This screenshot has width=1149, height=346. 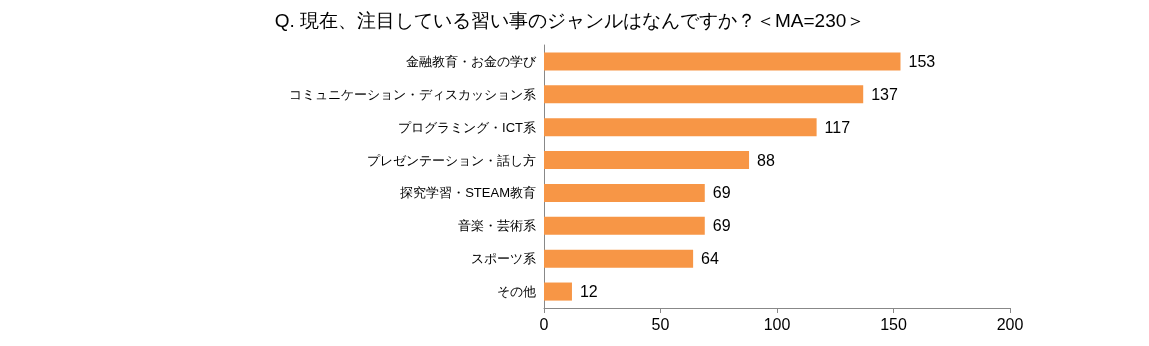 I want to click on y-tick-label: 金融教育・お金の学び, so click(x=471, y=61).